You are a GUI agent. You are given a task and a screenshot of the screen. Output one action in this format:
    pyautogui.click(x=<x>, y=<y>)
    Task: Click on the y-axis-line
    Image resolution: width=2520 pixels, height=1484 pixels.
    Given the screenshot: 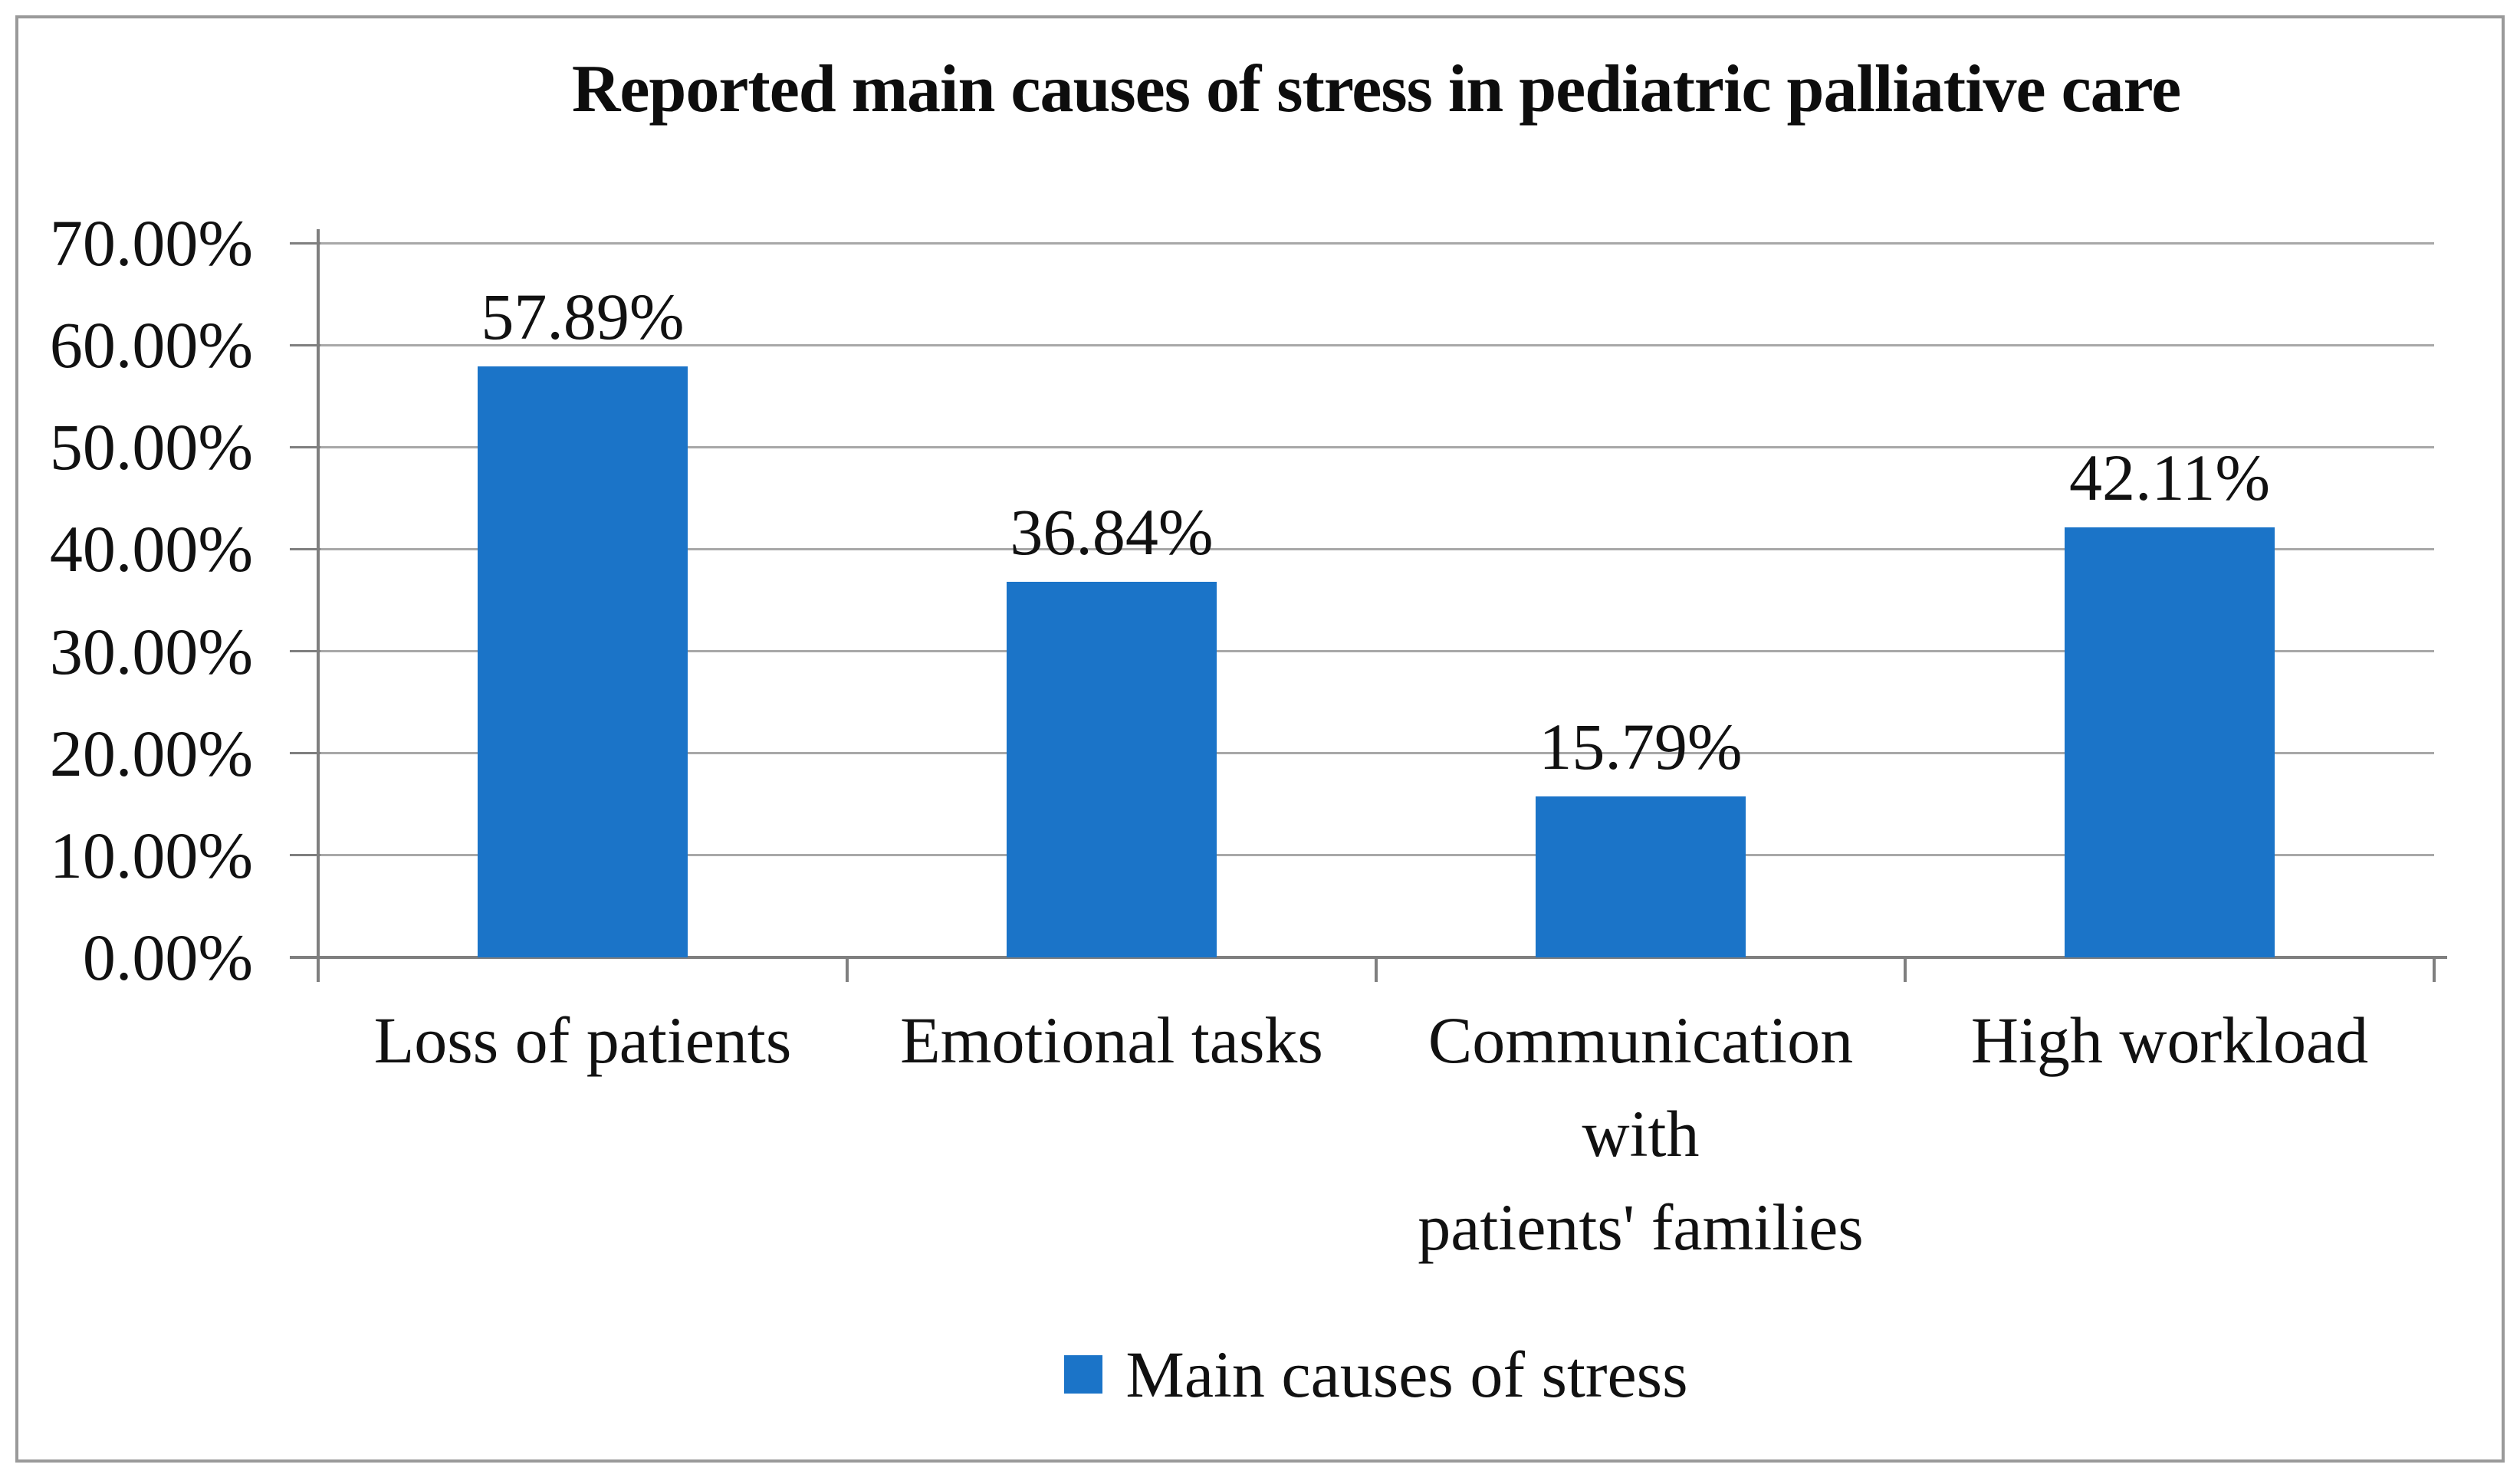 What is the action you would take?
    pyautogui.click(x=318, y=605)
    